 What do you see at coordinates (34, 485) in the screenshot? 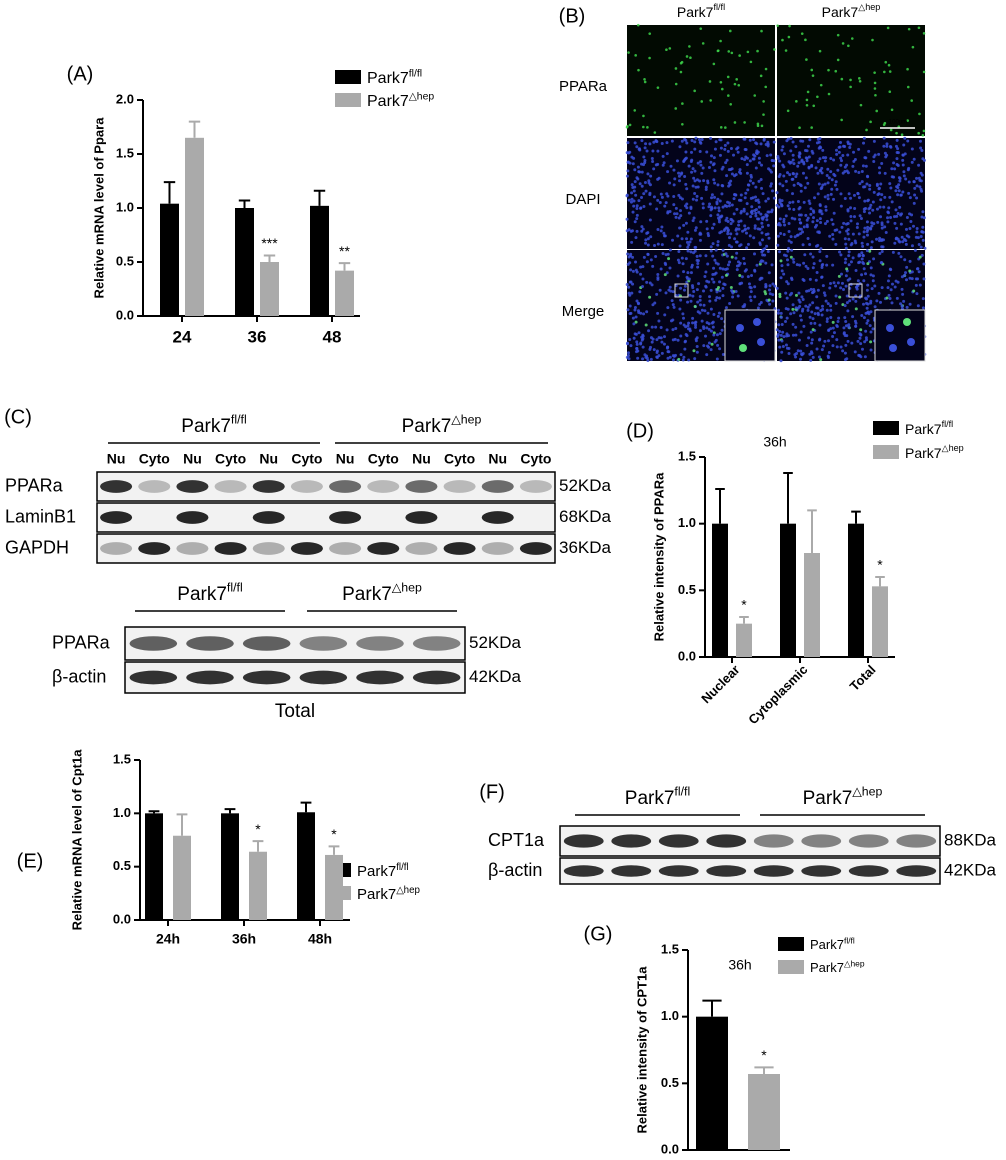
I see `row-label: PPARa` at bounding box center [34, 485].